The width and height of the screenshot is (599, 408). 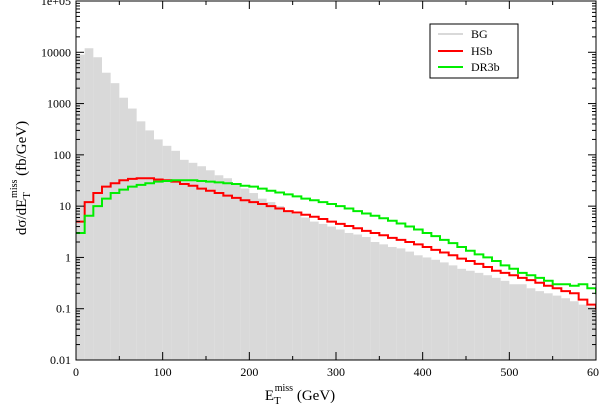 I want to click on y-tick-label: 0.1, so click(x=63, y=309).